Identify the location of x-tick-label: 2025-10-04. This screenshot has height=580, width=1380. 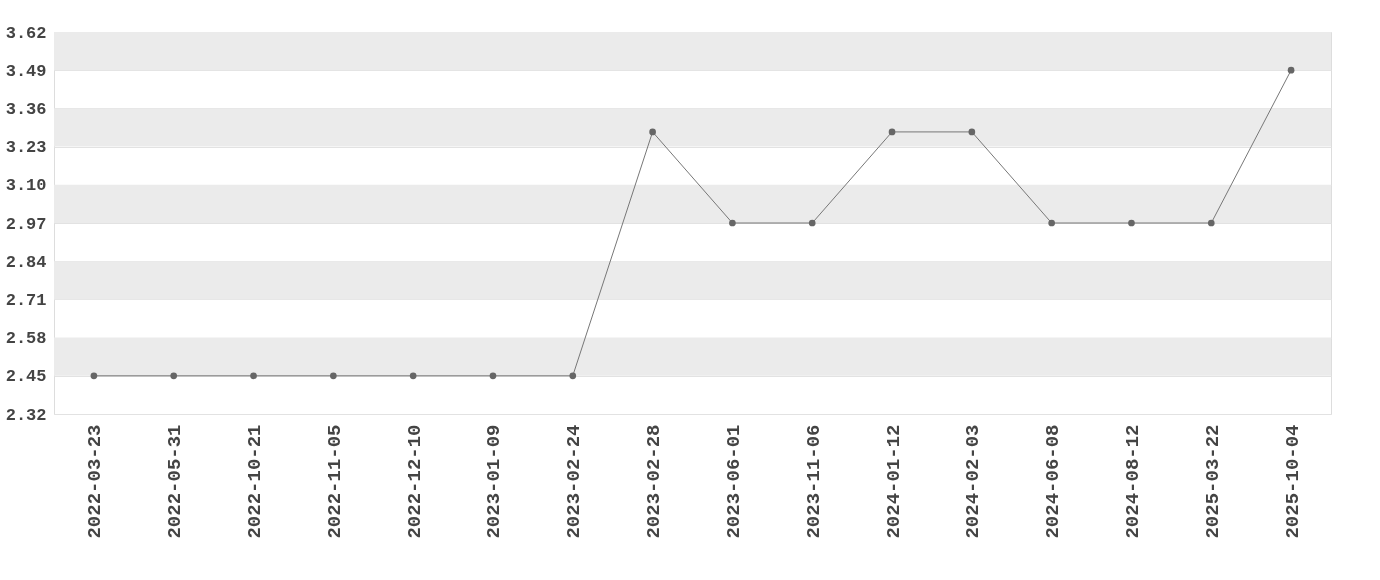
(1292, 481).